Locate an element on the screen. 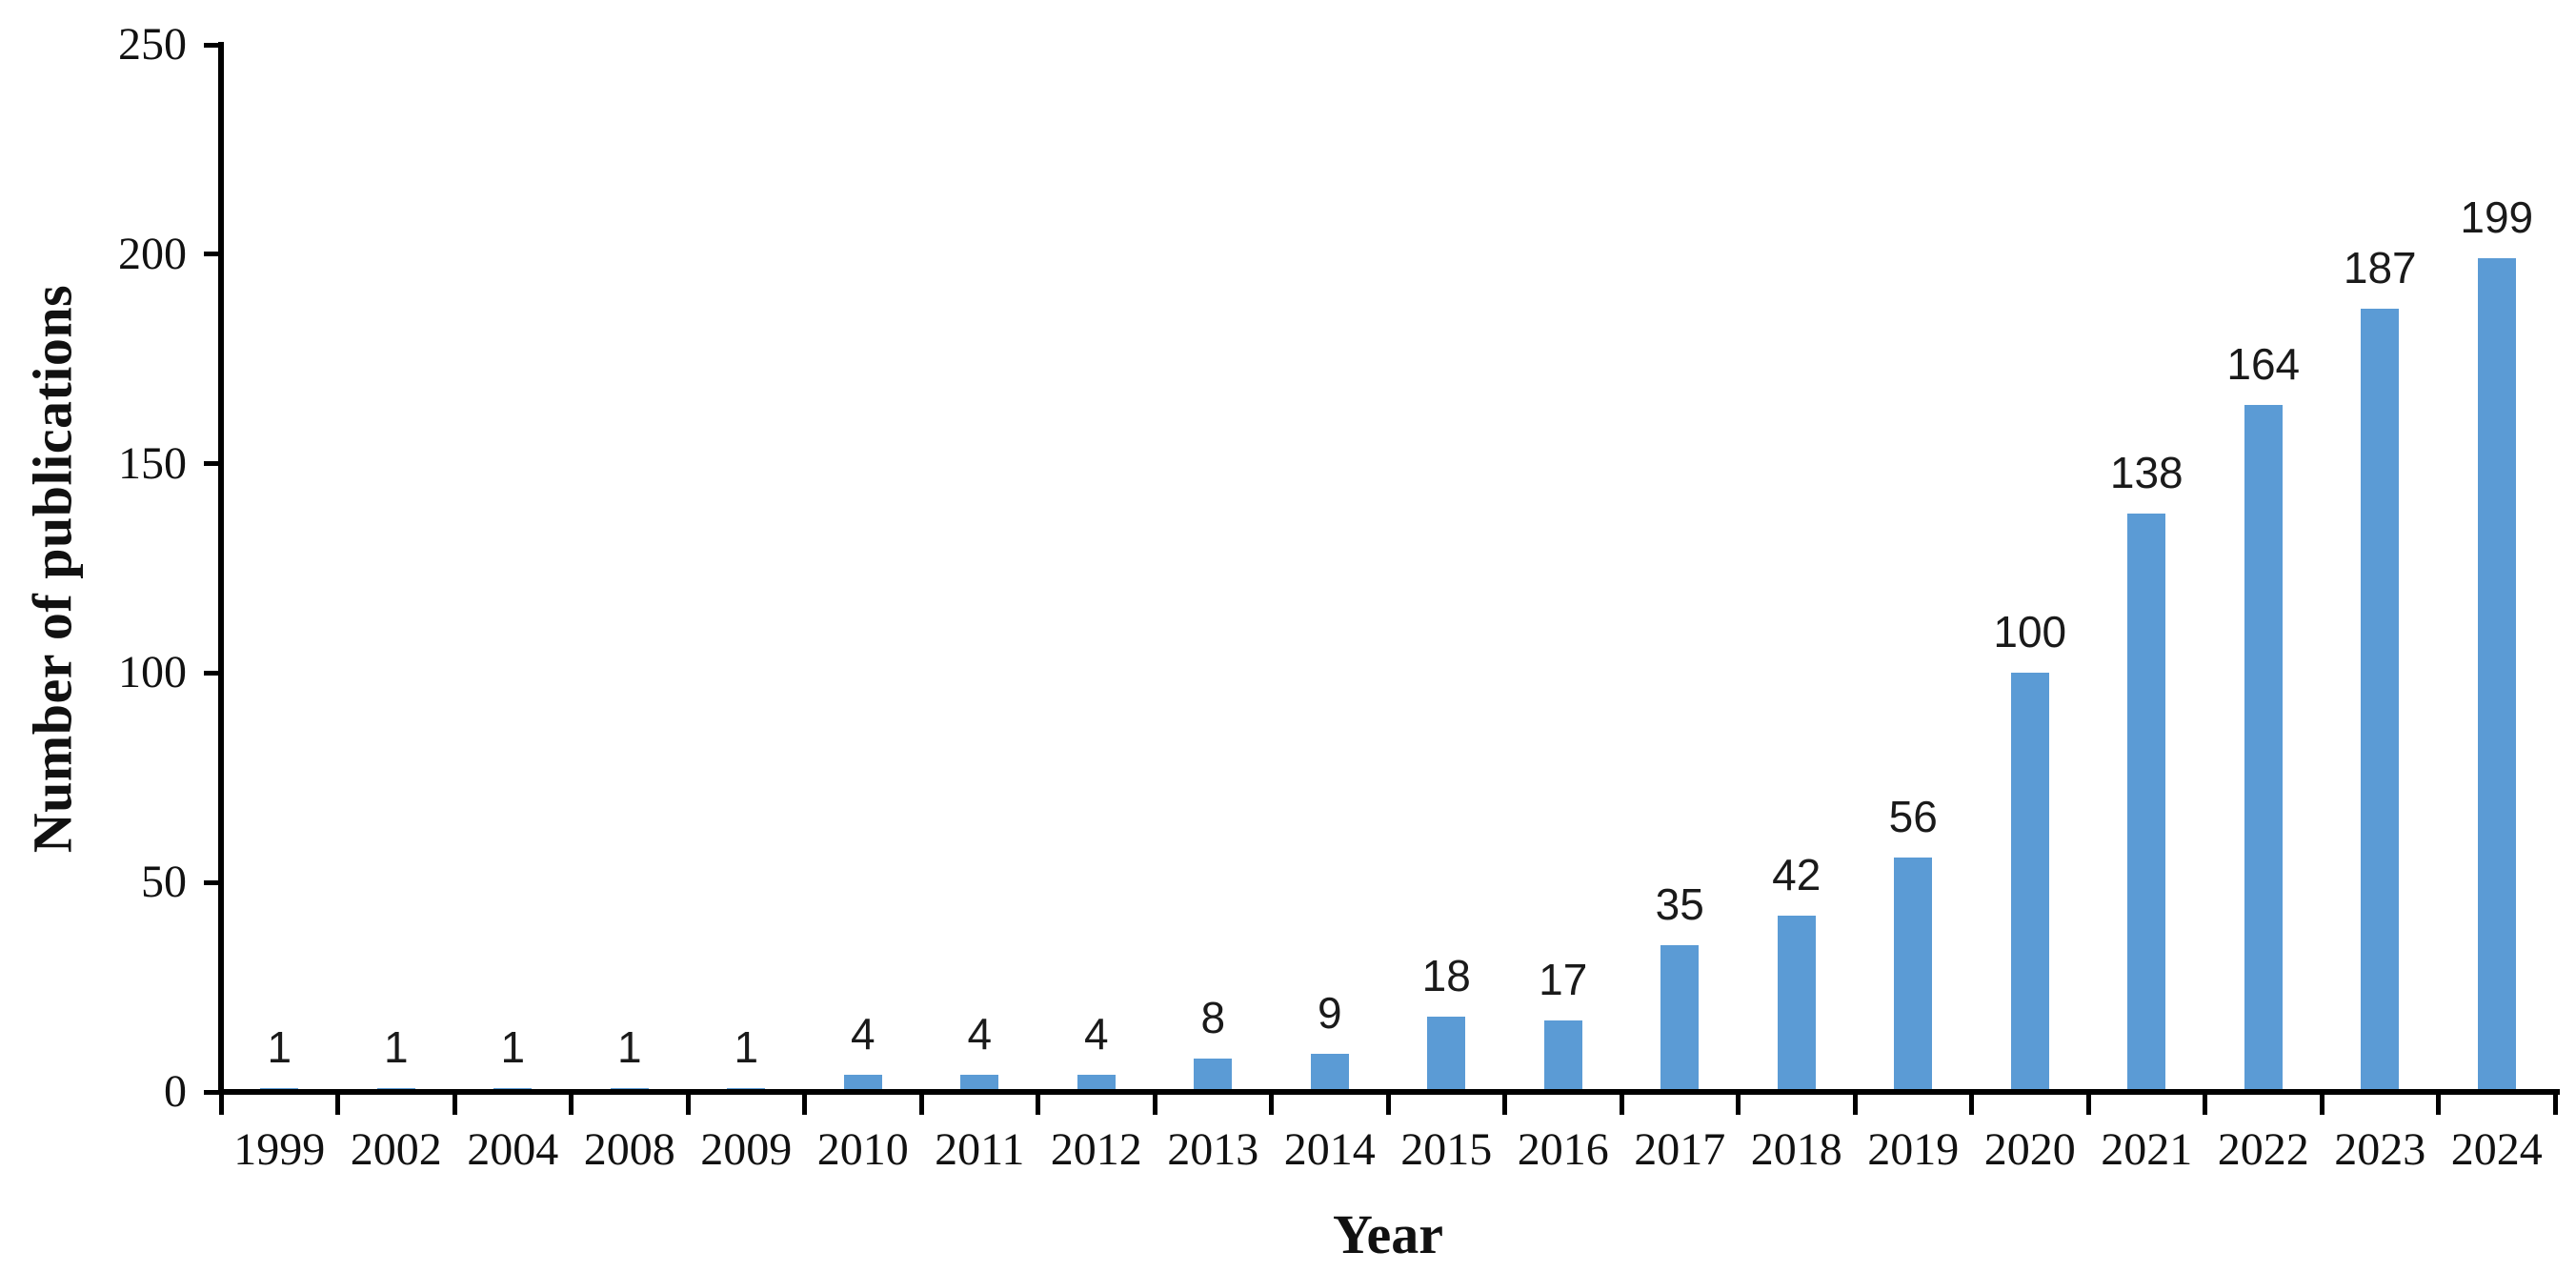 The image size is (2576, 1272). bar-2015 is located at coordinates (1446, 1054).